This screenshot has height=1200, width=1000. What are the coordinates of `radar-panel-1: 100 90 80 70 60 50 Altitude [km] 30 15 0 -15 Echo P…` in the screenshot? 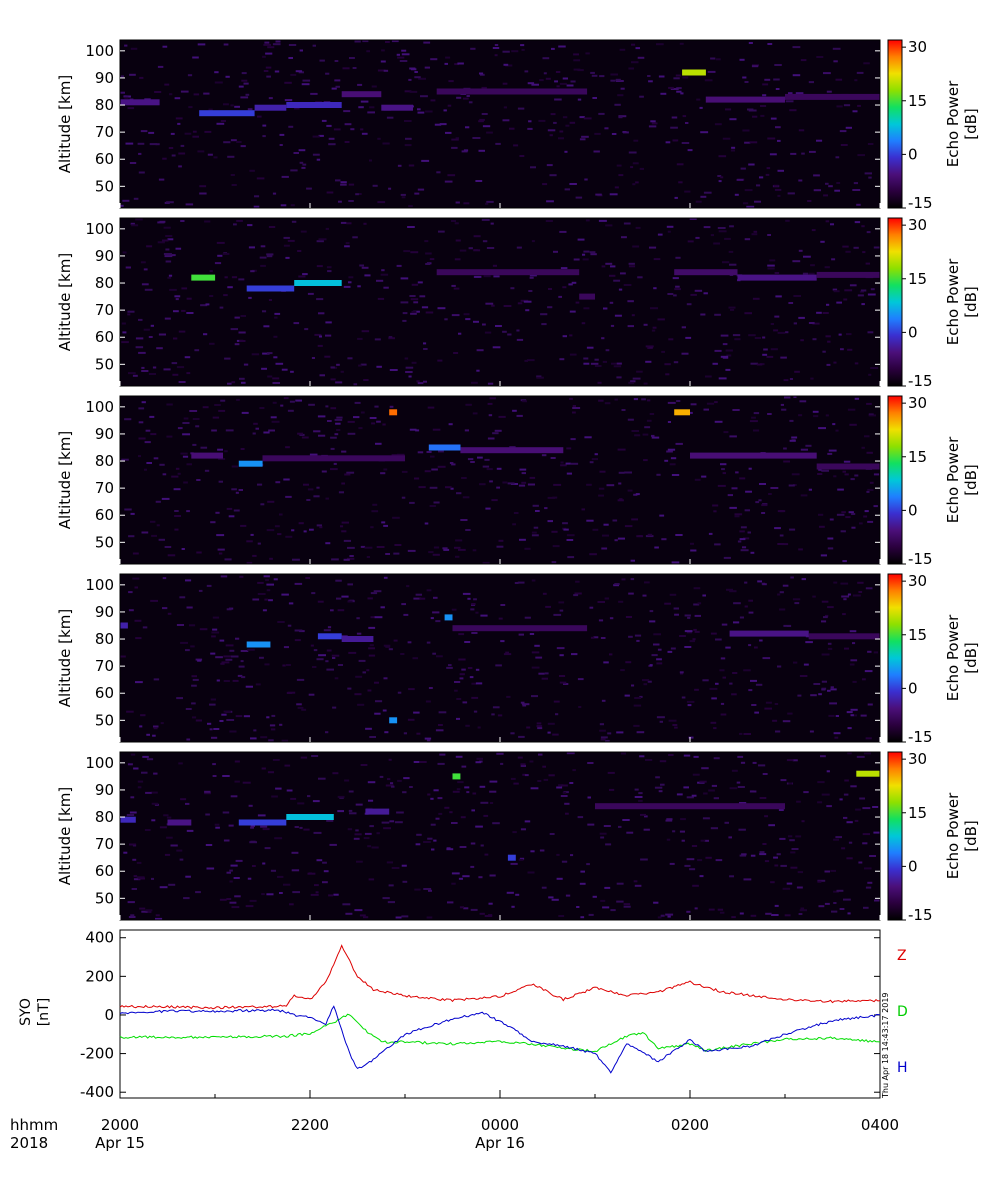 It's located at (518, 125).